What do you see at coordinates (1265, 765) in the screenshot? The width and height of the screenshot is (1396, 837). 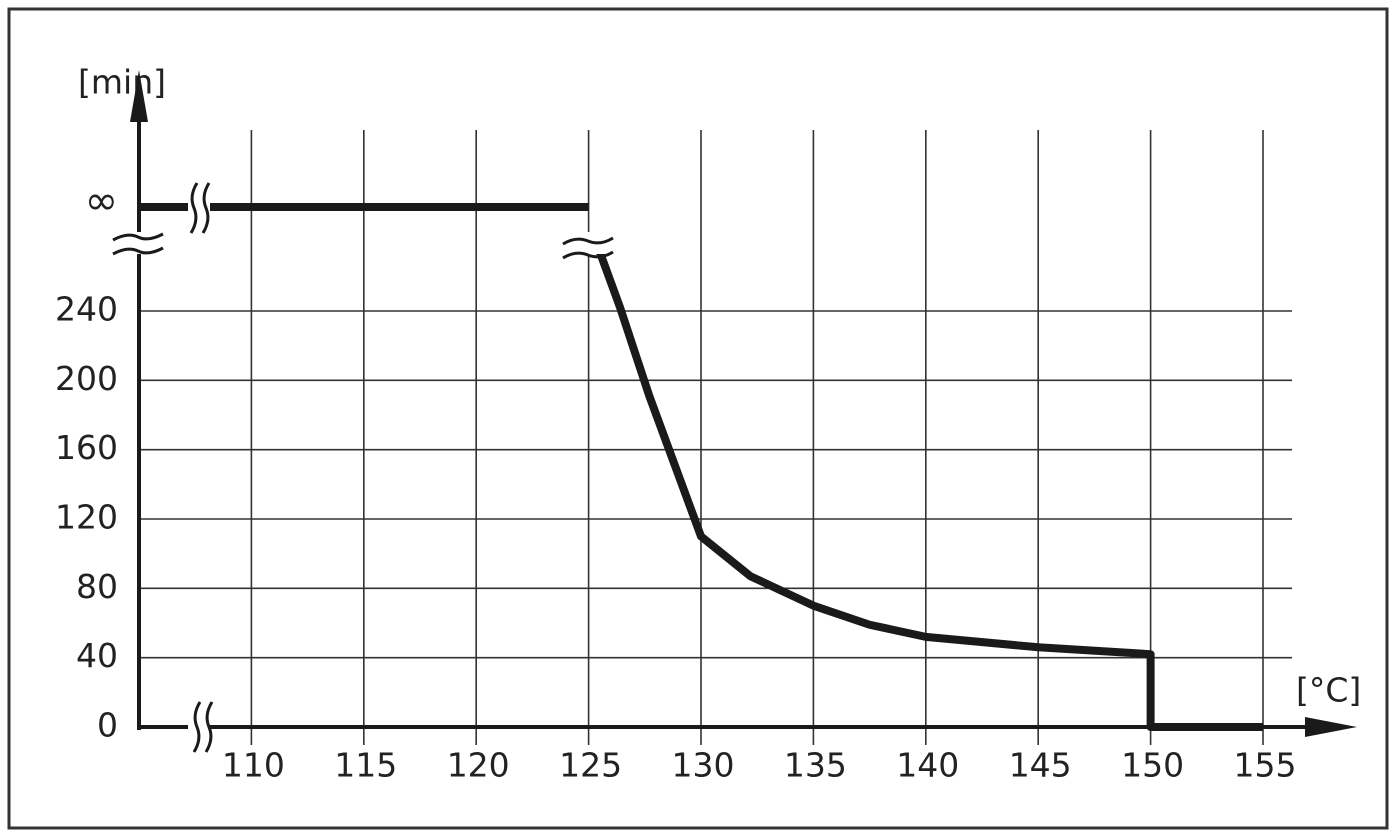 I see `x-tick-label: 155` at bounding box center [1265, 765].